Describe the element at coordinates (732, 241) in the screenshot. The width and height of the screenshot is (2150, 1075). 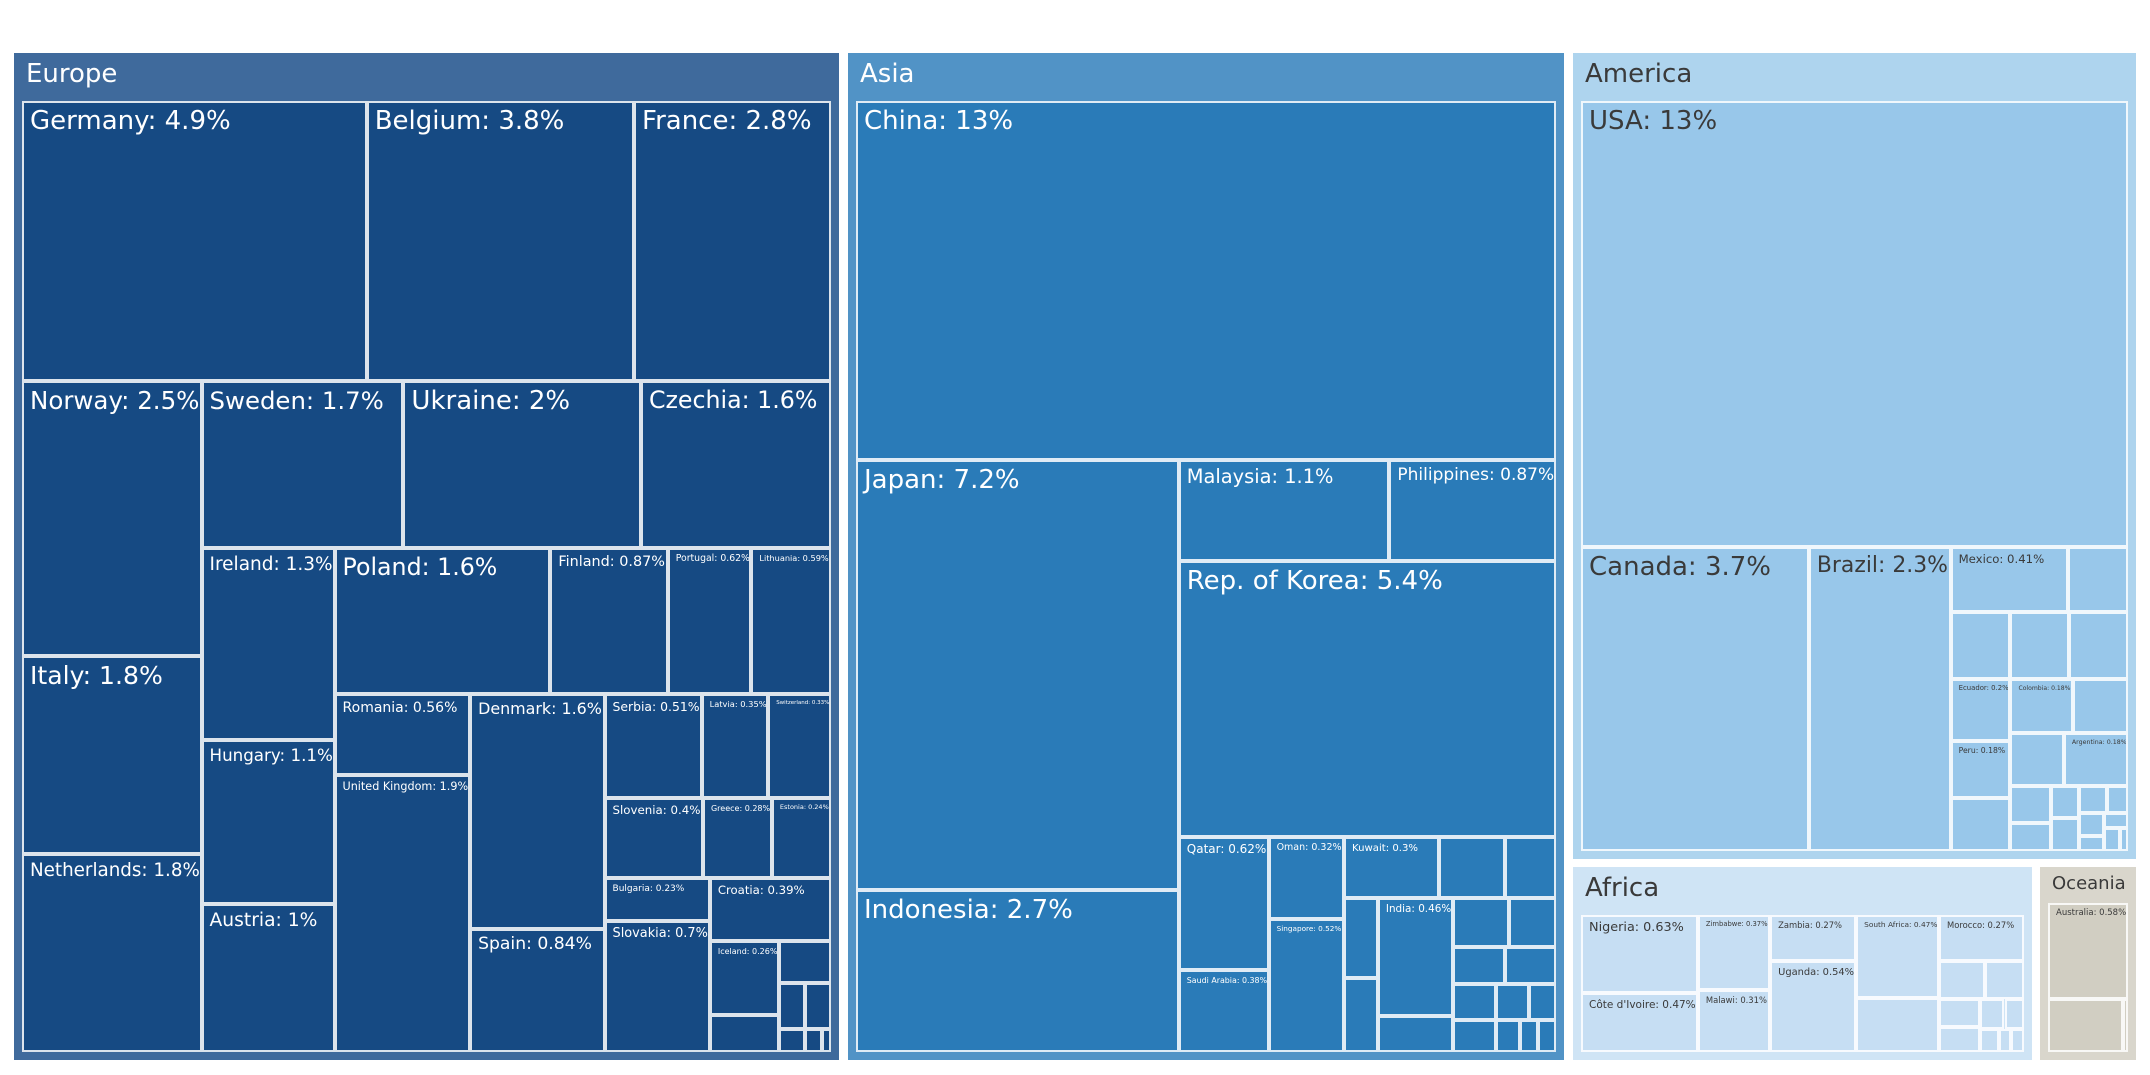
I see `cell-france: France: 2.8%` at that location.